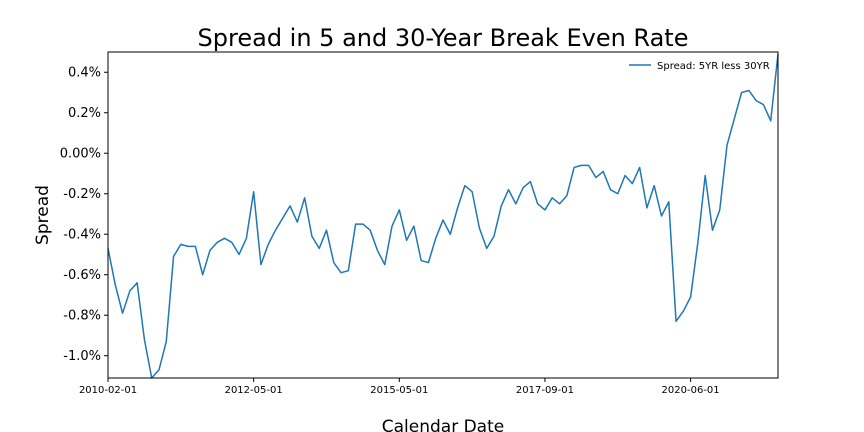 The height and width of the screenshot is (432, 864). Describe the element at coordinates (713, 66) in the screenshot. I see `legend-label: Spread: 5YR less 30YR` at that location.